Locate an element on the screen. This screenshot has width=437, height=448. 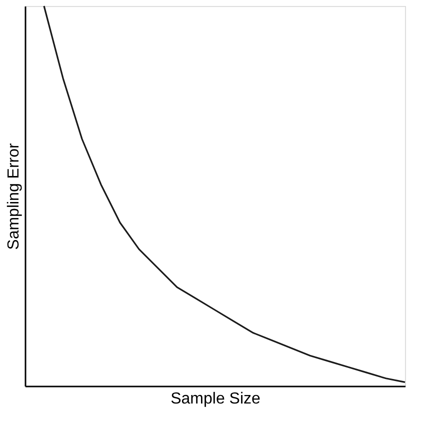
x-axis-title: Sample Size is located at coordinates (215, 399).